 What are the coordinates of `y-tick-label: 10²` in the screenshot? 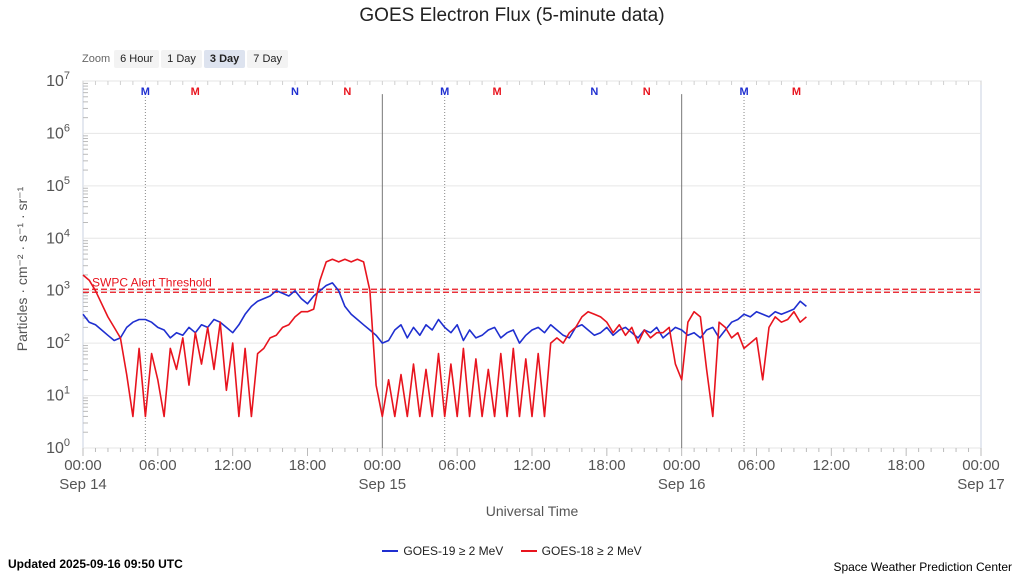 It's located at (58, 342).